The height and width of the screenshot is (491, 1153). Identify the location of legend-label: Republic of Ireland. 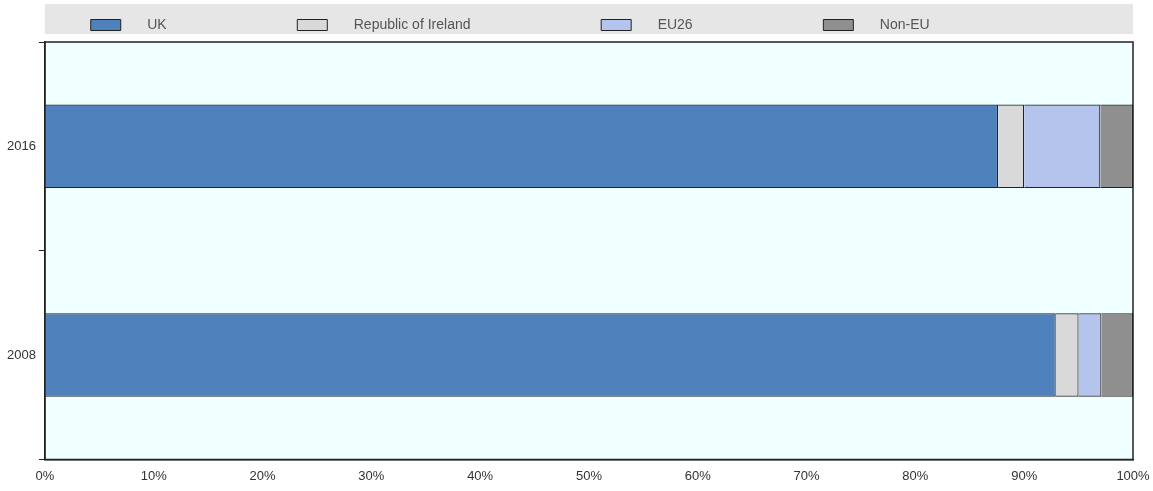
(461, 23).